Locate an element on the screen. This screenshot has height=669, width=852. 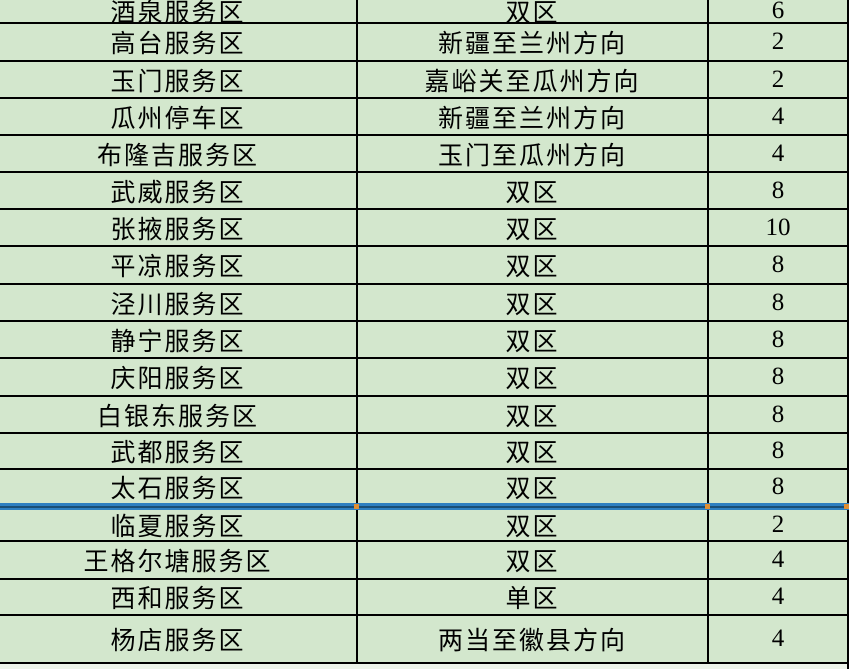
table-row: 王格尔塘服务区 双区 4 is located at coordinates (424, 561).